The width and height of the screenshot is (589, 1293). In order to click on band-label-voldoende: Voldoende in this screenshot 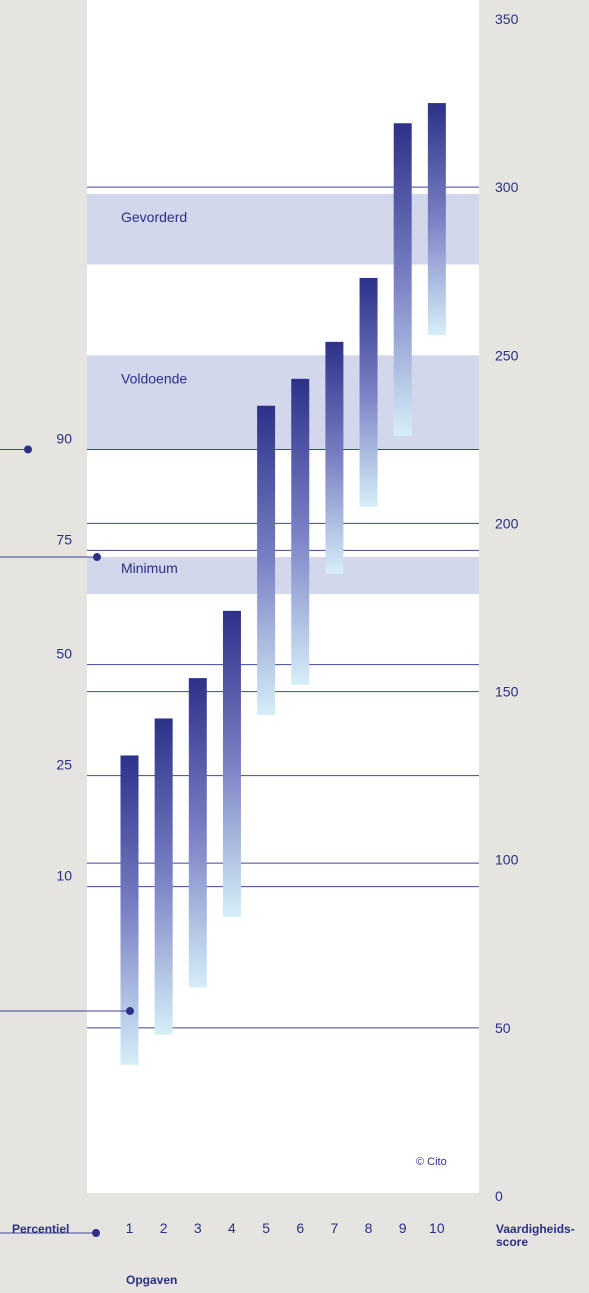, I will do `click(154, 378)`.